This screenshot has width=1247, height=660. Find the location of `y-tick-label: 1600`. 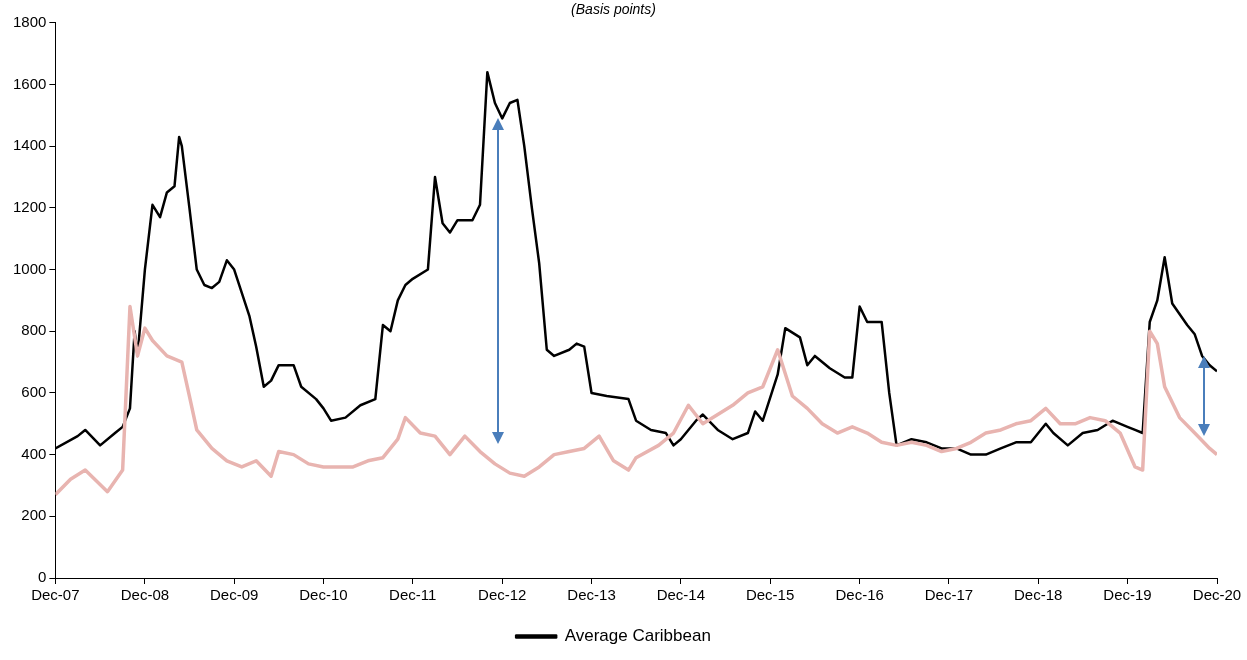

y-tick-label: 1600 is located at coordinates (29, 83).